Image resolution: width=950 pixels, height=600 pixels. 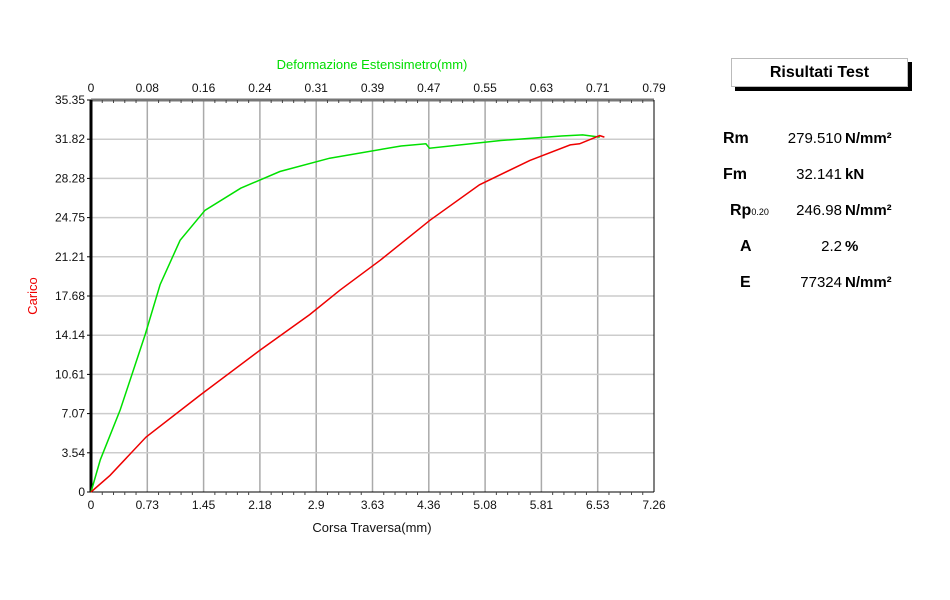 I want to click on top-tick-label: 0.47, so click(x=429, y=88).